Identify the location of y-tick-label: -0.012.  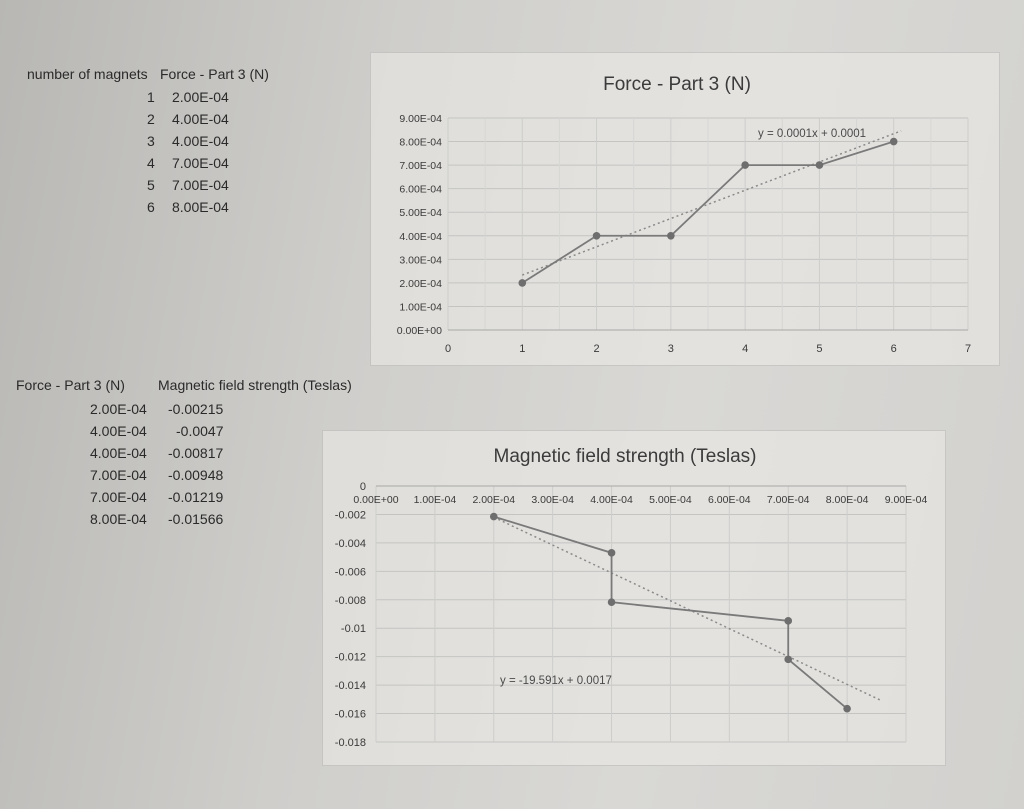
(350, 658).